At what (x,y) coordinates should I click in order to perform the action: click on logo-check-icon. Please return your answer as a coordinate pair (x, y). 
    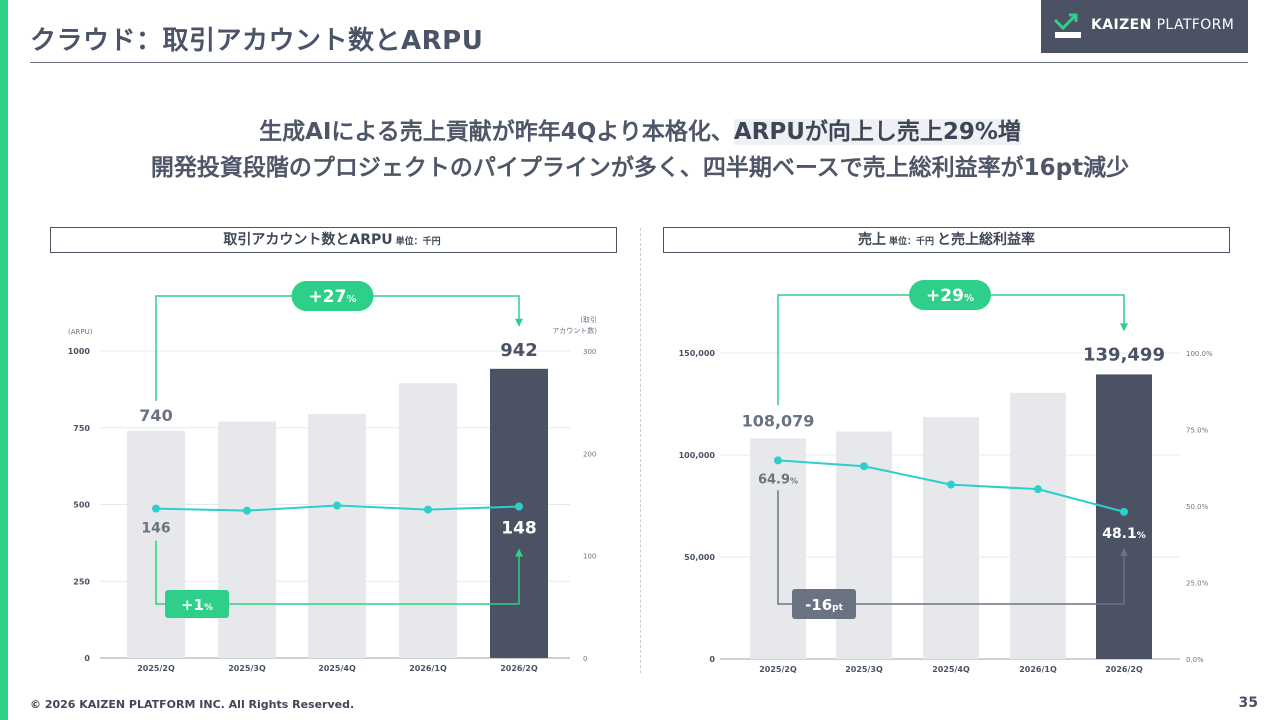
    Looking at the image, I should click on (1067, 25).